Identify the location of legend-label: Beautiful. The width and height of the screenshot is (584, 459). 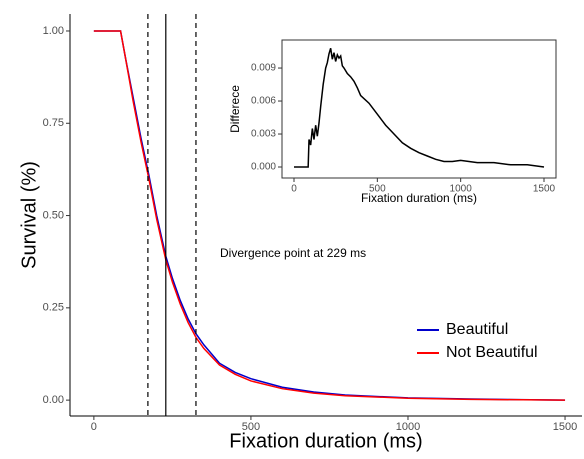
(477, 329).